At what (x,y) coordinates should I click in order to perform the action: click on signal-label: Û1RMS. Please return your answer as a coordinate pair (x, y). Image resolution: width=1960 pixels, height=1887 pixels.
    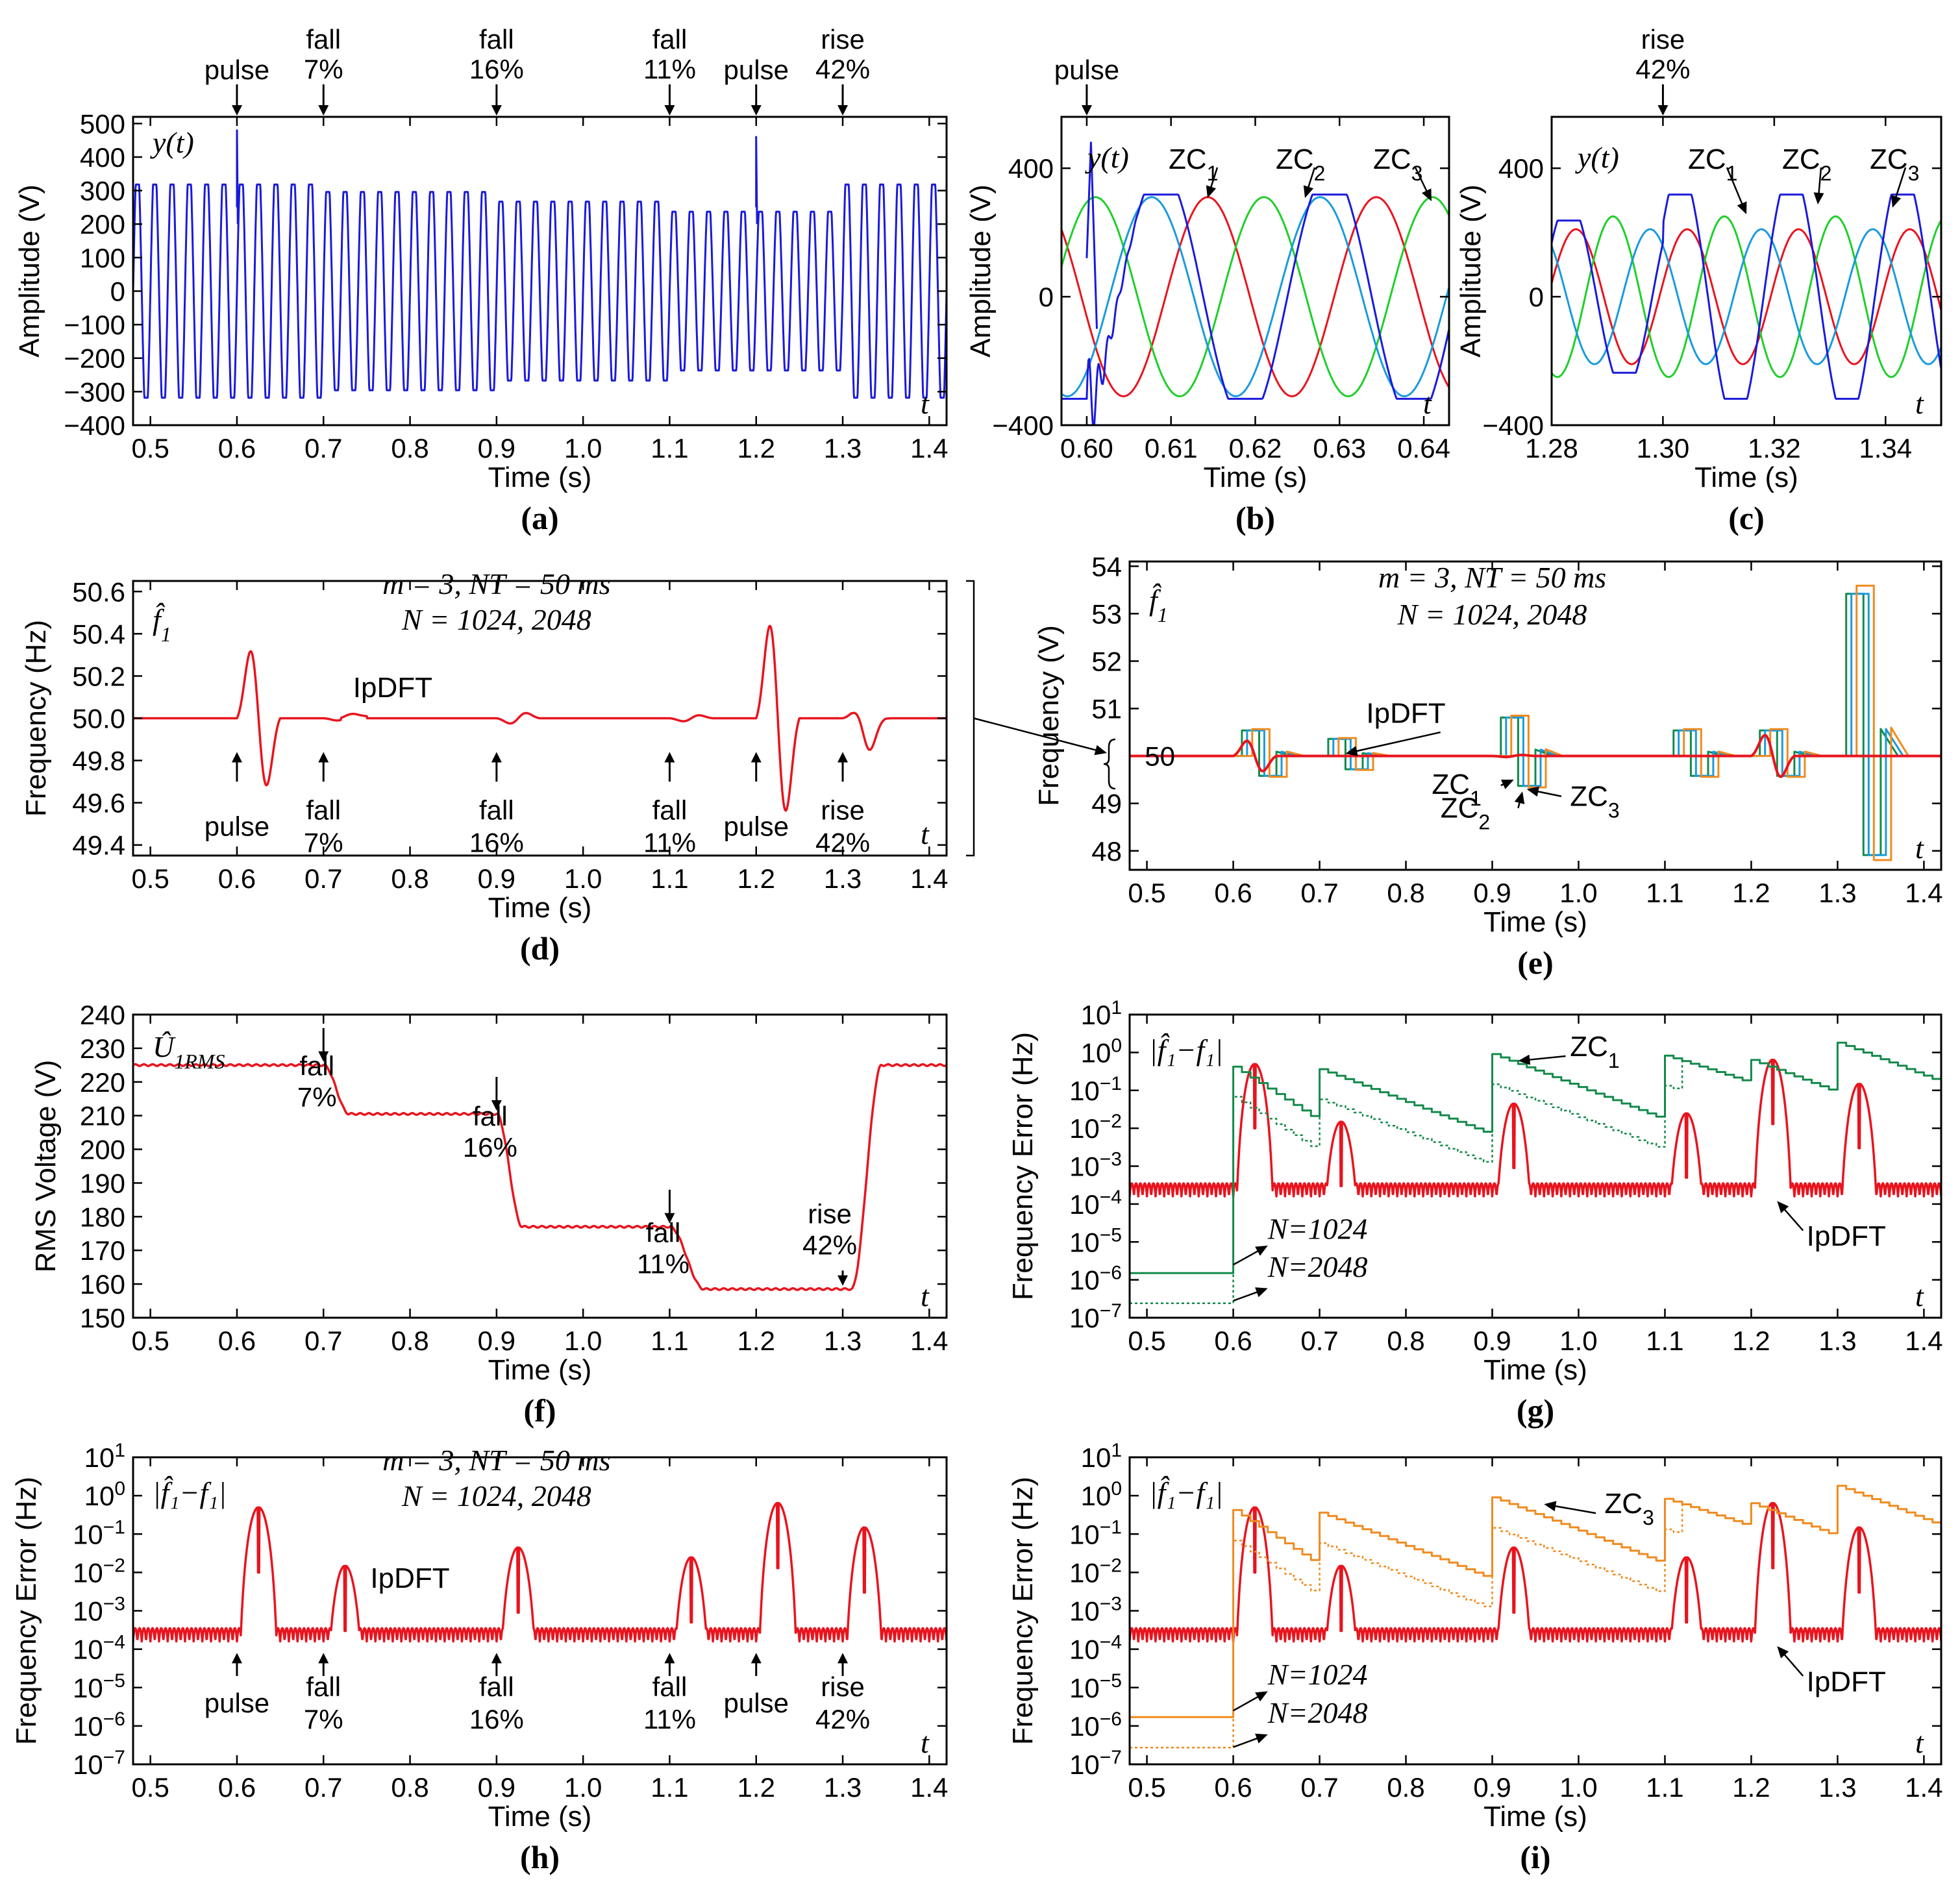
    Looking at the image, I should click on (189, 1051).